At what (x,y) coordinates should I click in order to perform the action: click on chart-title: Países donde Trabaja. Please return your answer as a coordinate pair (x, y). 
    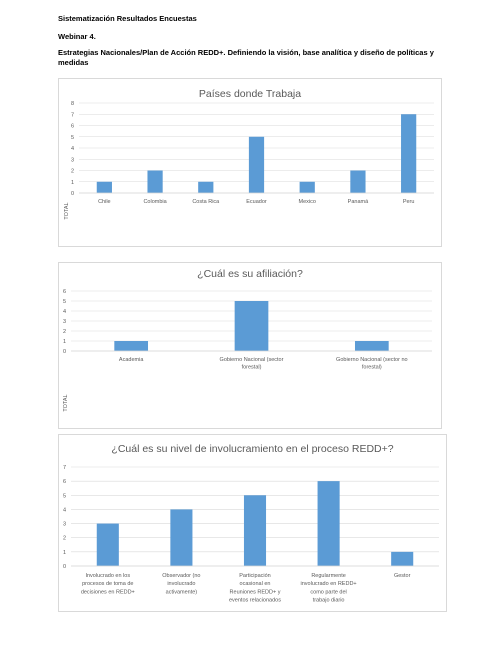
    Looking at the image, I should click on (250, 94).